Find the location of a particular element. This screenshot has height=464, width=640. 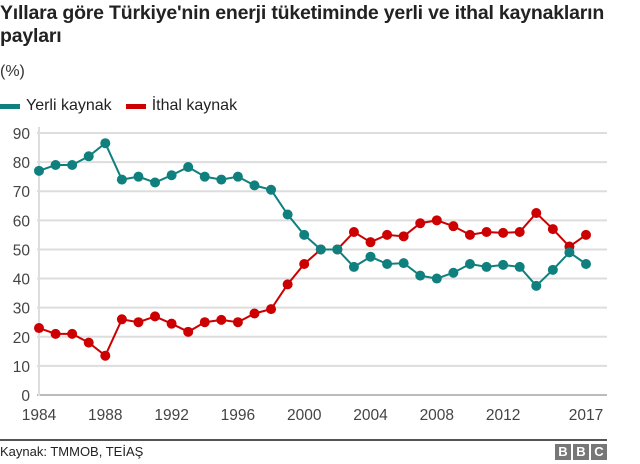

y-axis: 0 10 20 30 40 50 60 70 80 90 is located at coordinates (22, 265).